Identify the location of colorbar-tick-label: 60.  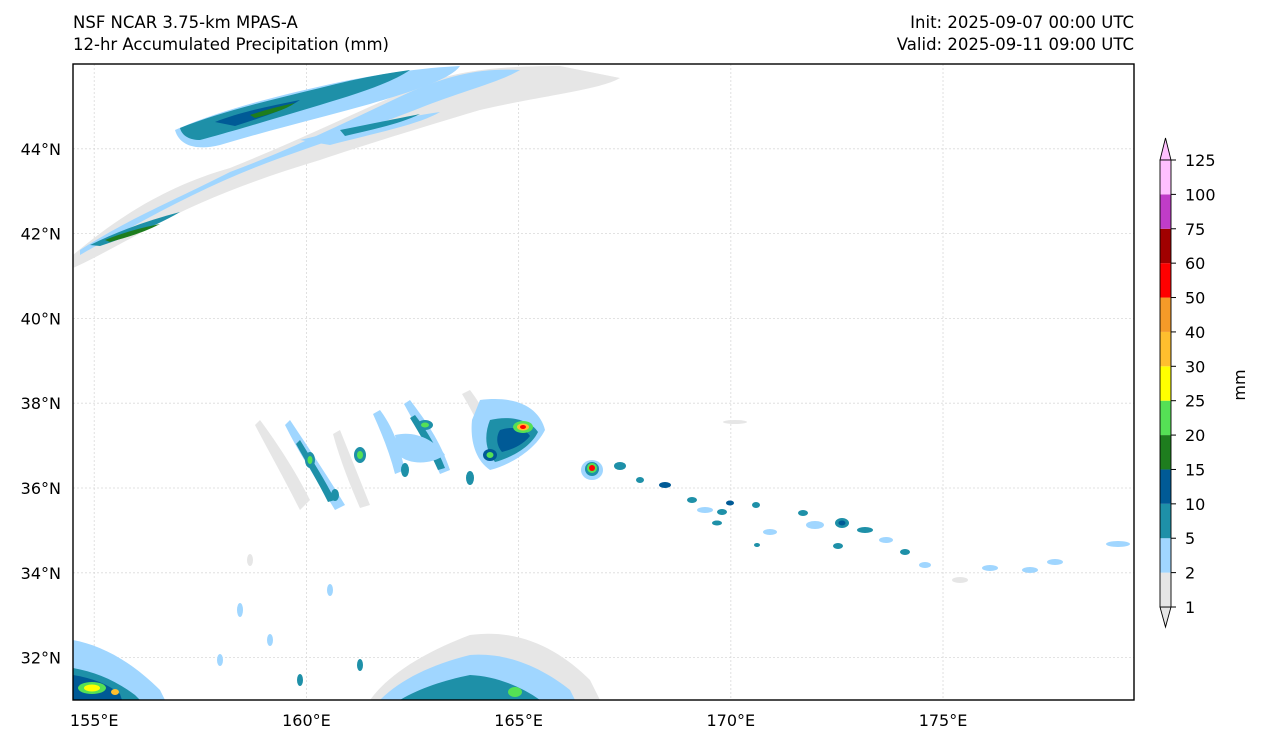
(1195, 263).